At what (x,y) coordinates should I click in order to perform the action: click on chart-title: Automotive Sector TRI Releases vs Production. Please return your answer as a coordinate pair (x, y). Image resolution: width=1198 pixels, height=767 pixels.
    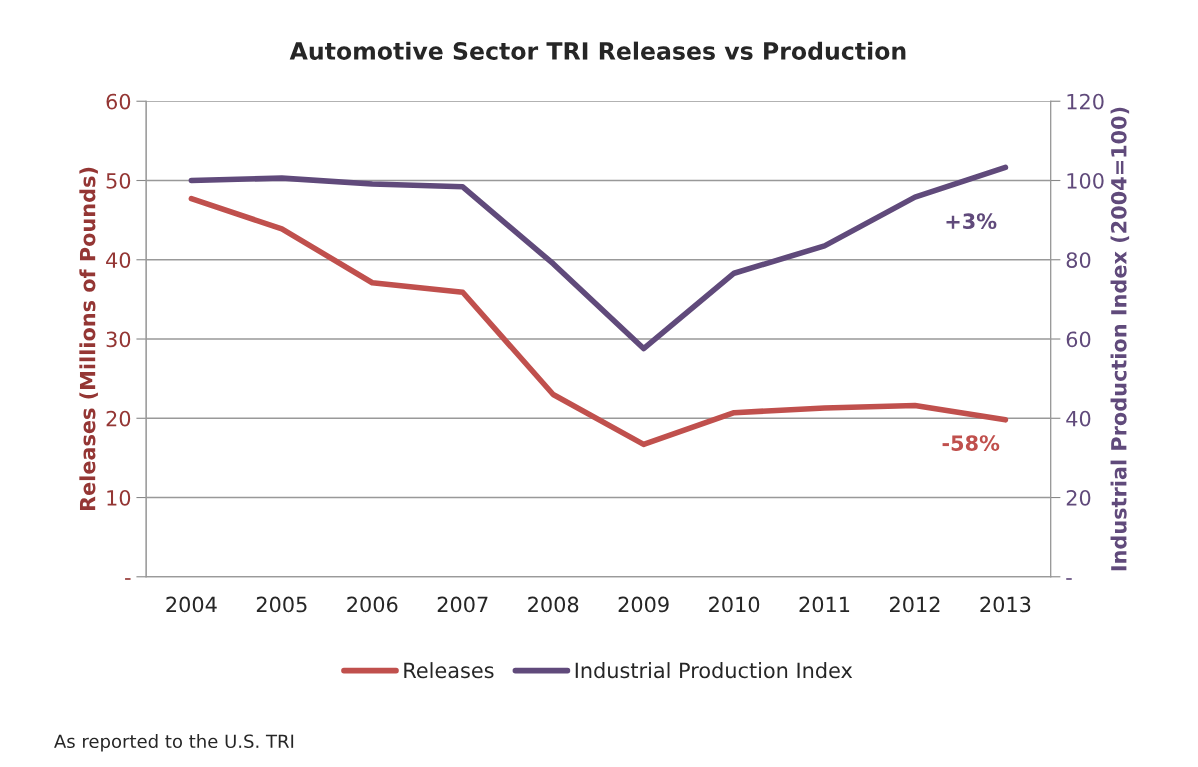
    Looking at the image, I should click on (597, 50).